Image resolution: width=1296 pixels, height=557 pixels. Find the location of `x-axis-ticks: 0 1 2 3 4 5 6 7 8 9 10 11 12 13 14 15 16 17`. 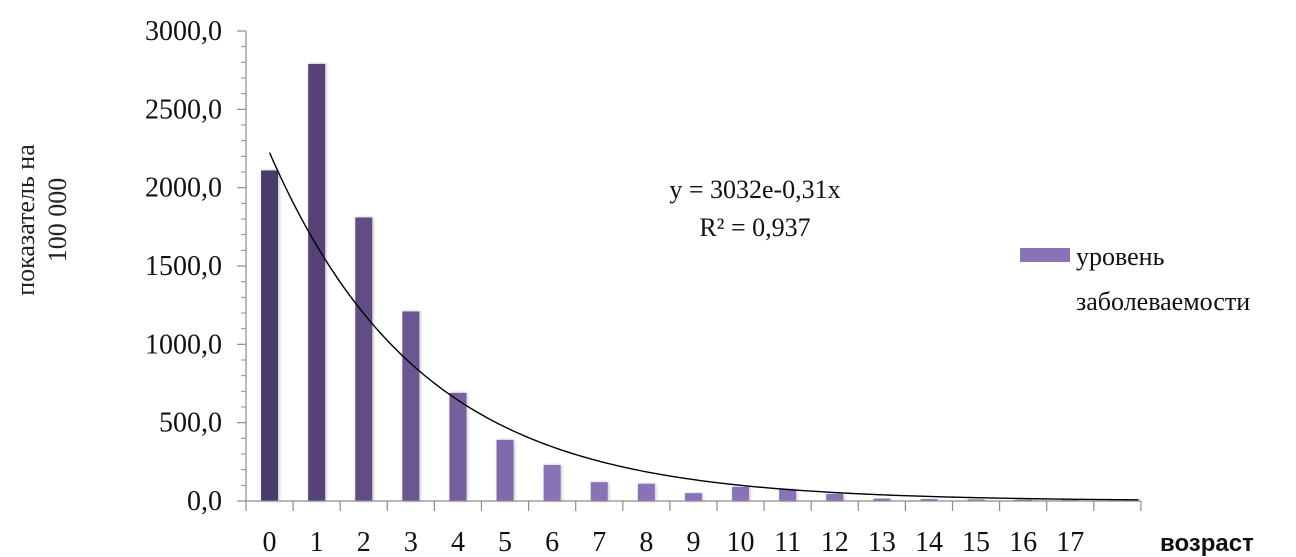

x-axis-ticks: 0 1 2 3 4 5 6 7 8 9 10 11 12 13 14 15 16 17 is located at coordinates (693, 529).